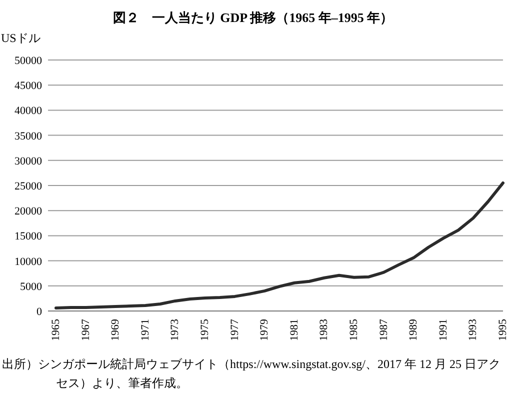 The image size is (507, 403). Describe the element at coordinates (28, 236) in the screenshot. I see `y-tick-label: 15000` at that location.